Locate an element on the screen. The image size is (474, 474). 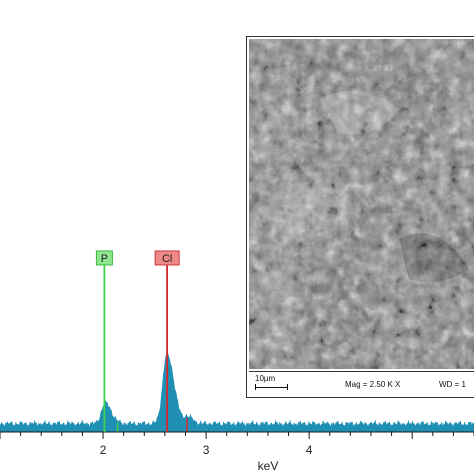
element-tag-label: P is located at coordinates (104, 259).